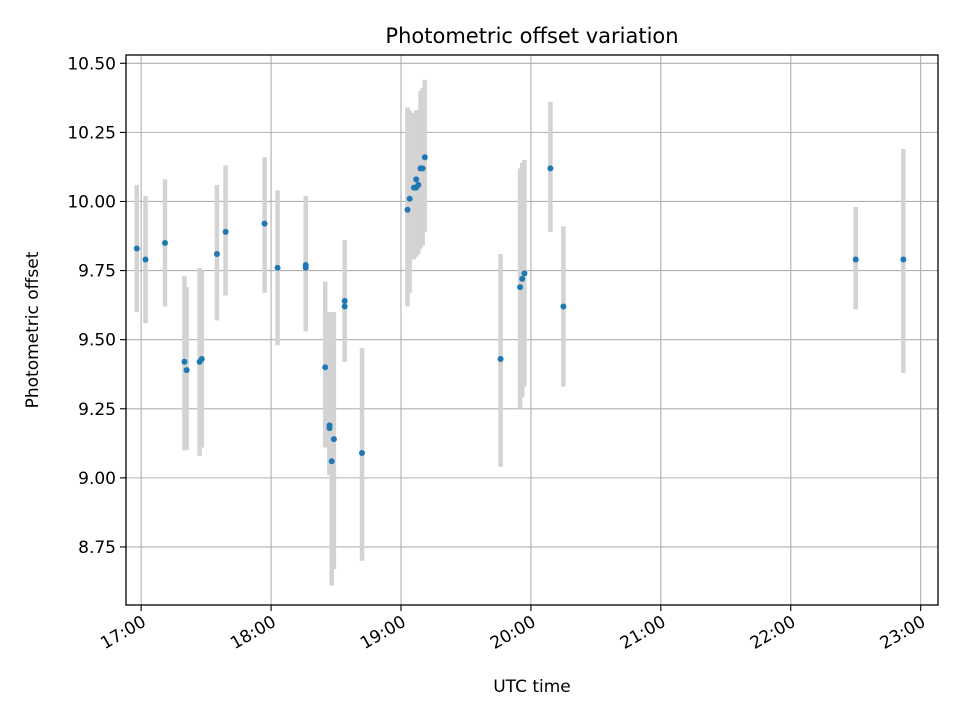 This screenshot has height=725, width=960. Describe the element at coordinates (97, 341) in the screenshot. I see `y-tick-label: 9.50` at that location.